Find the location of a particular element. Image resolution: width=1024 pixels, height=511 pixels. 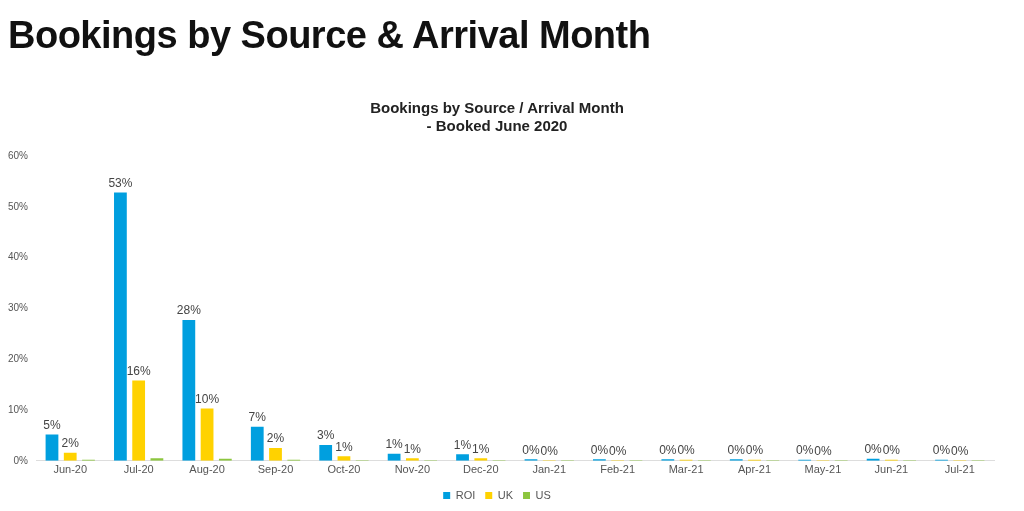

x-tick-label: Jan-21 is located at coordinates (549, 469).